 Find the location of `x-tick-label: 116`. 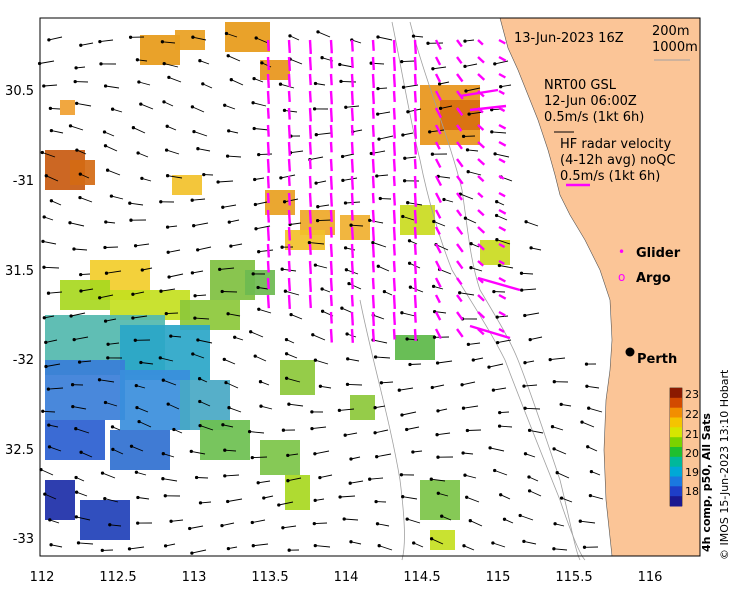

x-tick-label: 116 is located at coordinates (650, 577).